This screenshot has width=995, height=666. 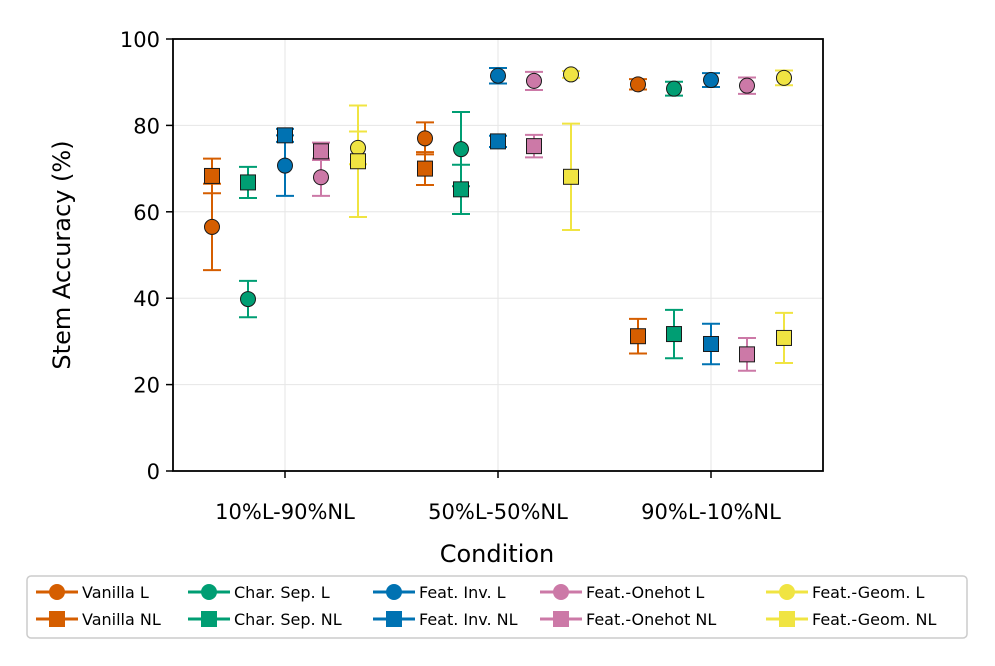 What do you see at coordinates (62, 254) in the screenshot?
I see `y-axis-label: Stem Accuracy (%)` at bounding box center [62, 254].